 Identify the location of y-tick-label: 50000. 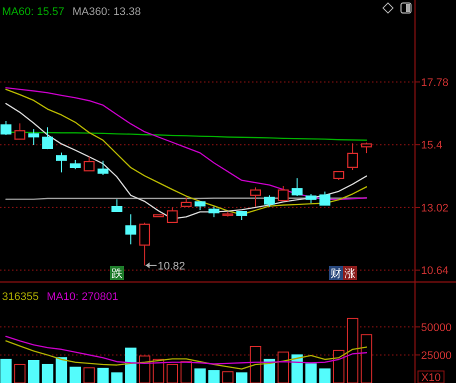
(436, 328).